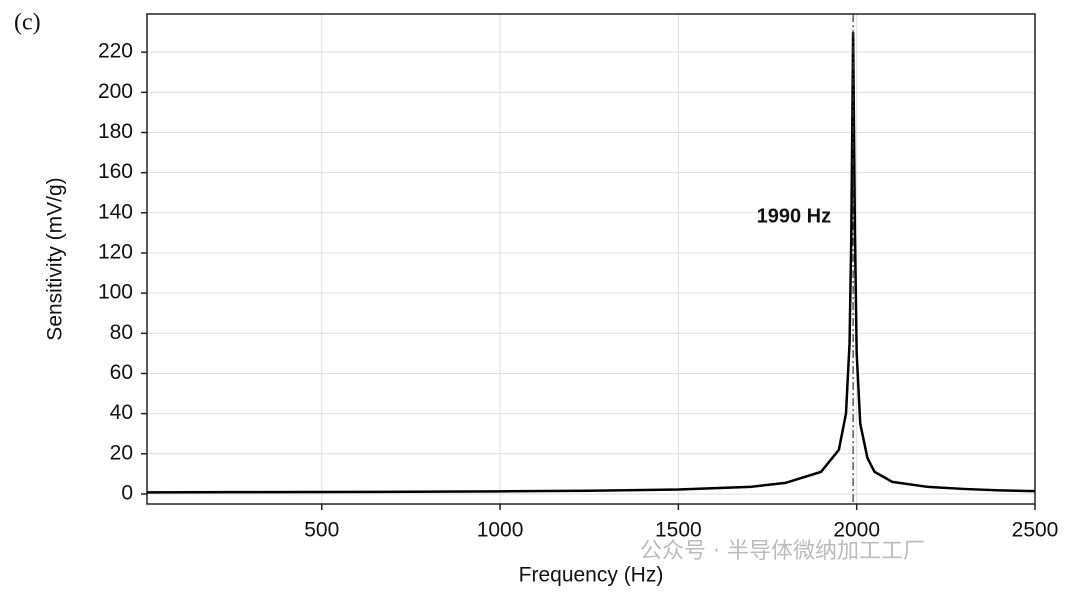 The image size is (1080, 597). What do you see at coordinates (115, 211) in the screenshot?
I see `y-tick-label: 140` at bounding box center [115, 211].